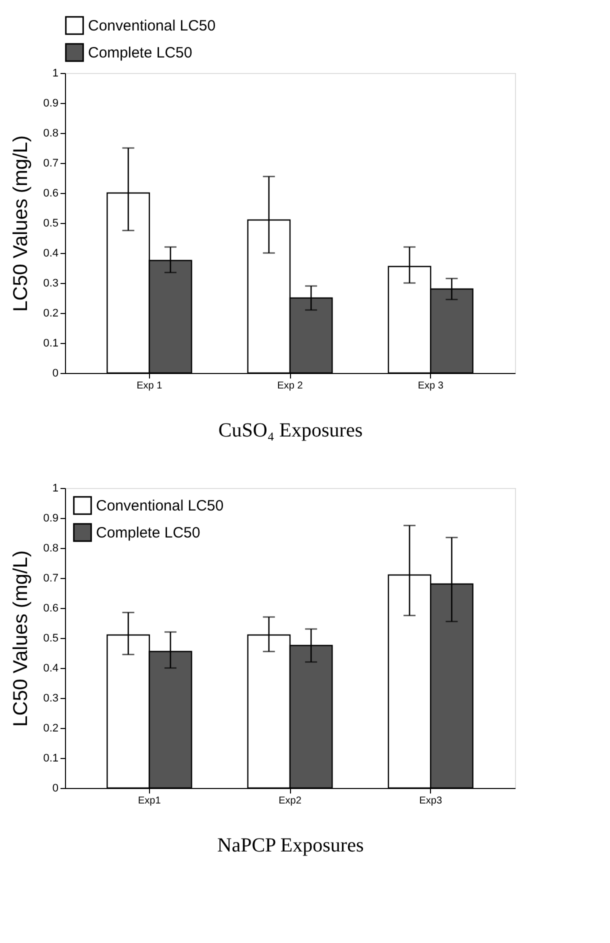  Describe the element at coordinates (290, 431) in the screenshot. I see `x-axis-title: CuSO₄ Exposures` at that location.